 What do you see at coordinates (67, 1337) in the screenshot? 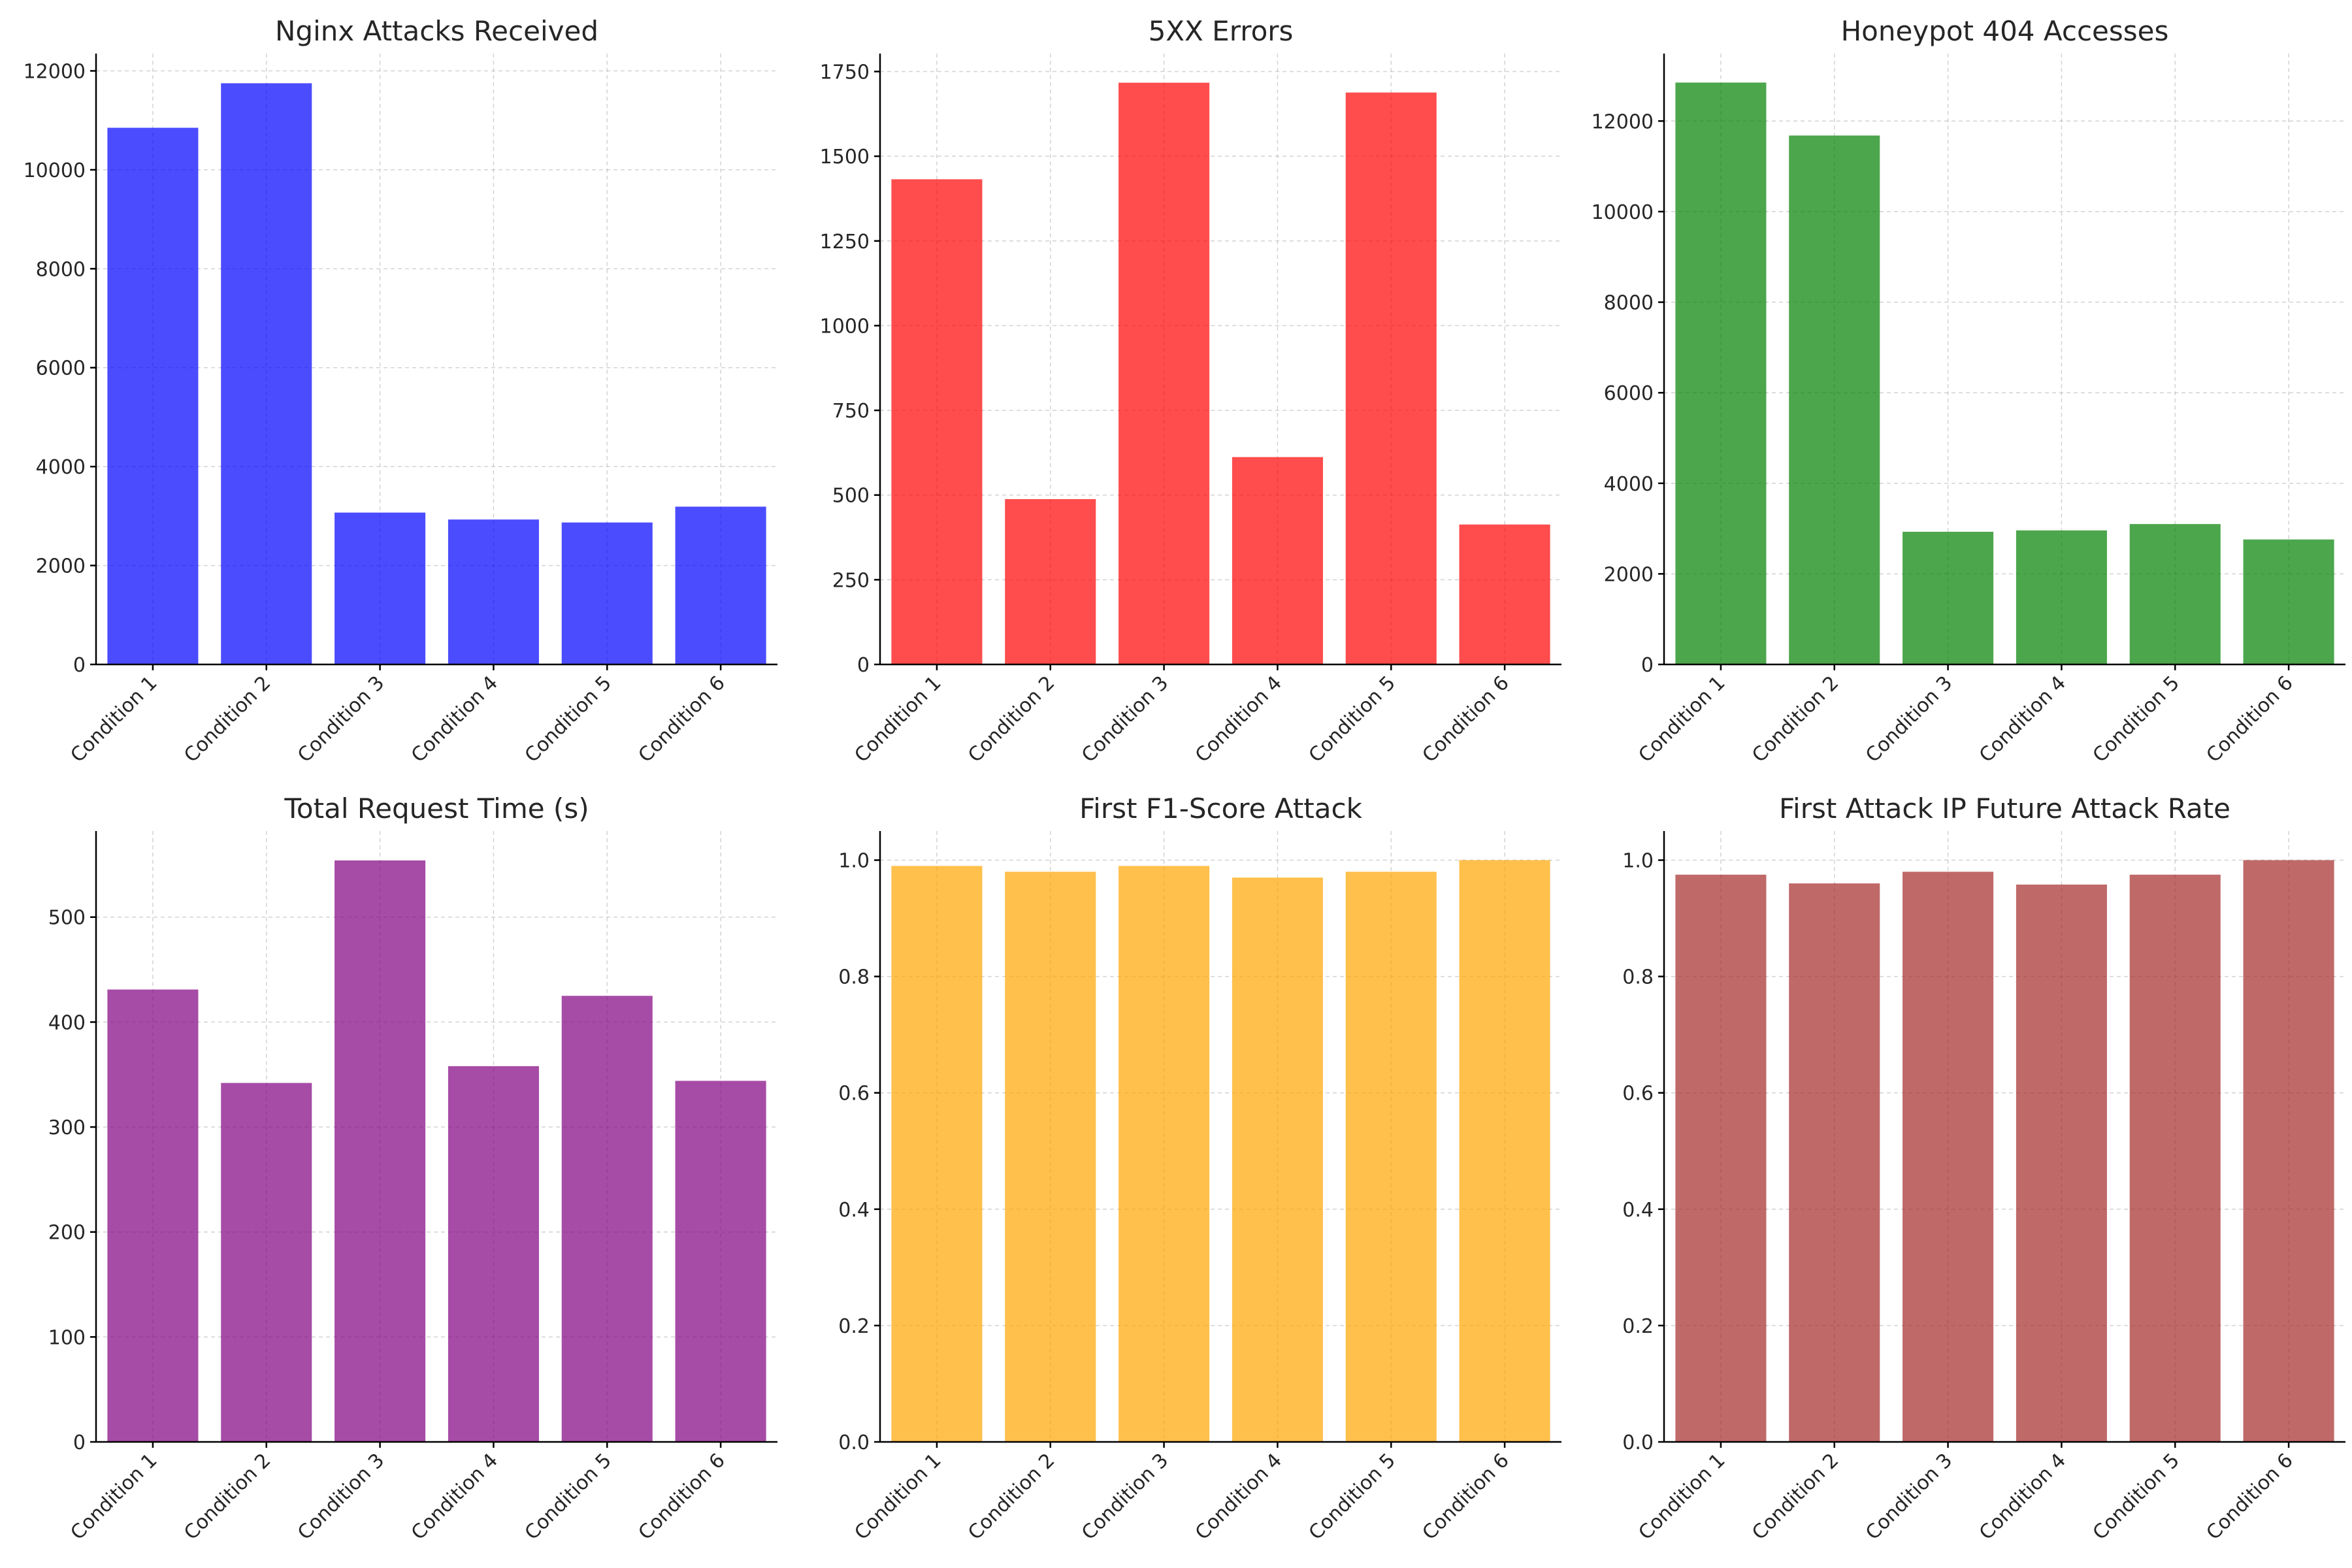
I see `y-tick-label: 100` at bounding box center [67, 1337].